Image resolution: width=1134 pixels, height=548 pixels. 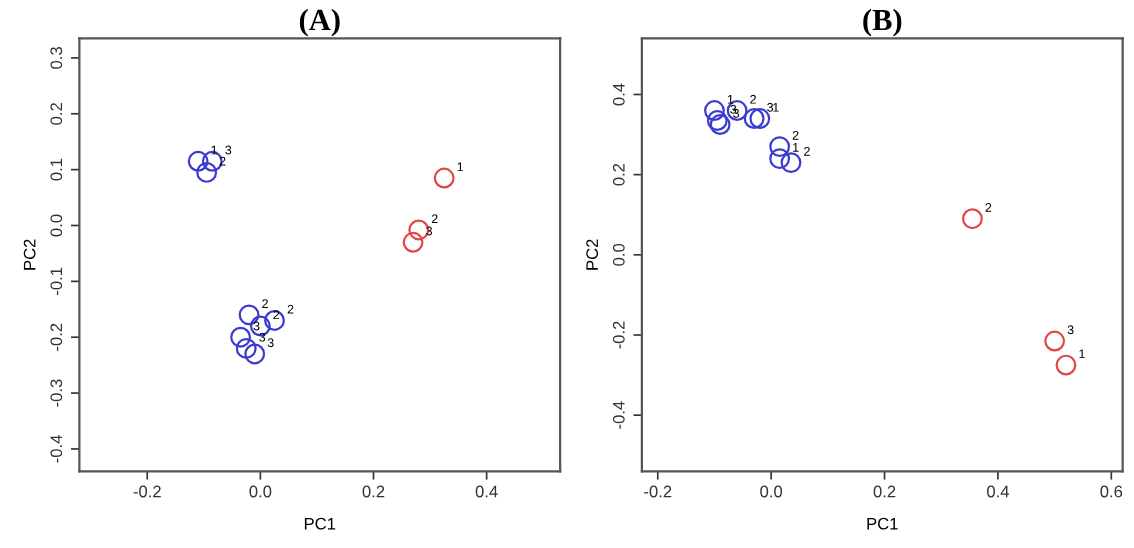 What do you see at coordinates (1111, 491) in the screenshot?
I see `x-tick-label: 0.6` at bounding box center [1111, 491].